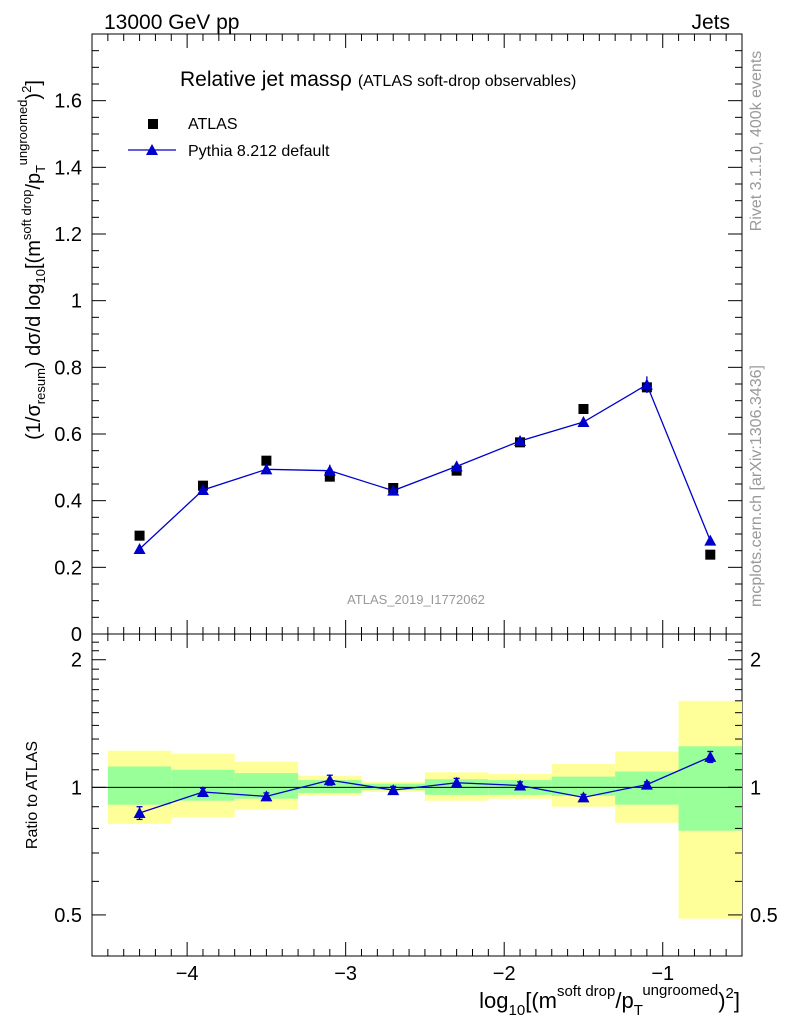  I want to click on ratio-y-label: Ratio to ATLAS, so click(32, 795).